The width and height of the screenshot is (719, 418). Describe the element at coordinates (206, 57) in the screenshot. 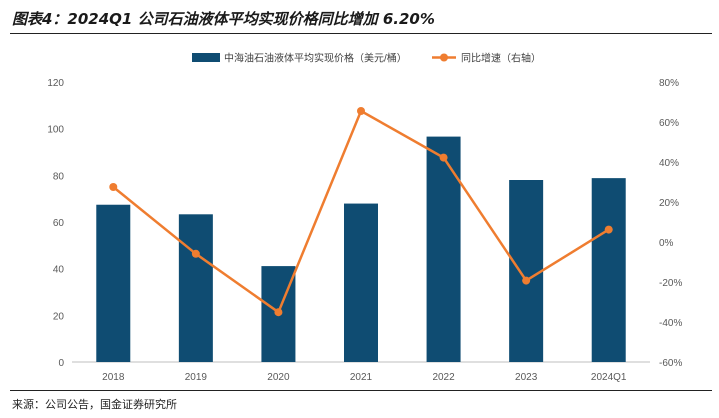

I see `legend-bar-swatch` at that location.